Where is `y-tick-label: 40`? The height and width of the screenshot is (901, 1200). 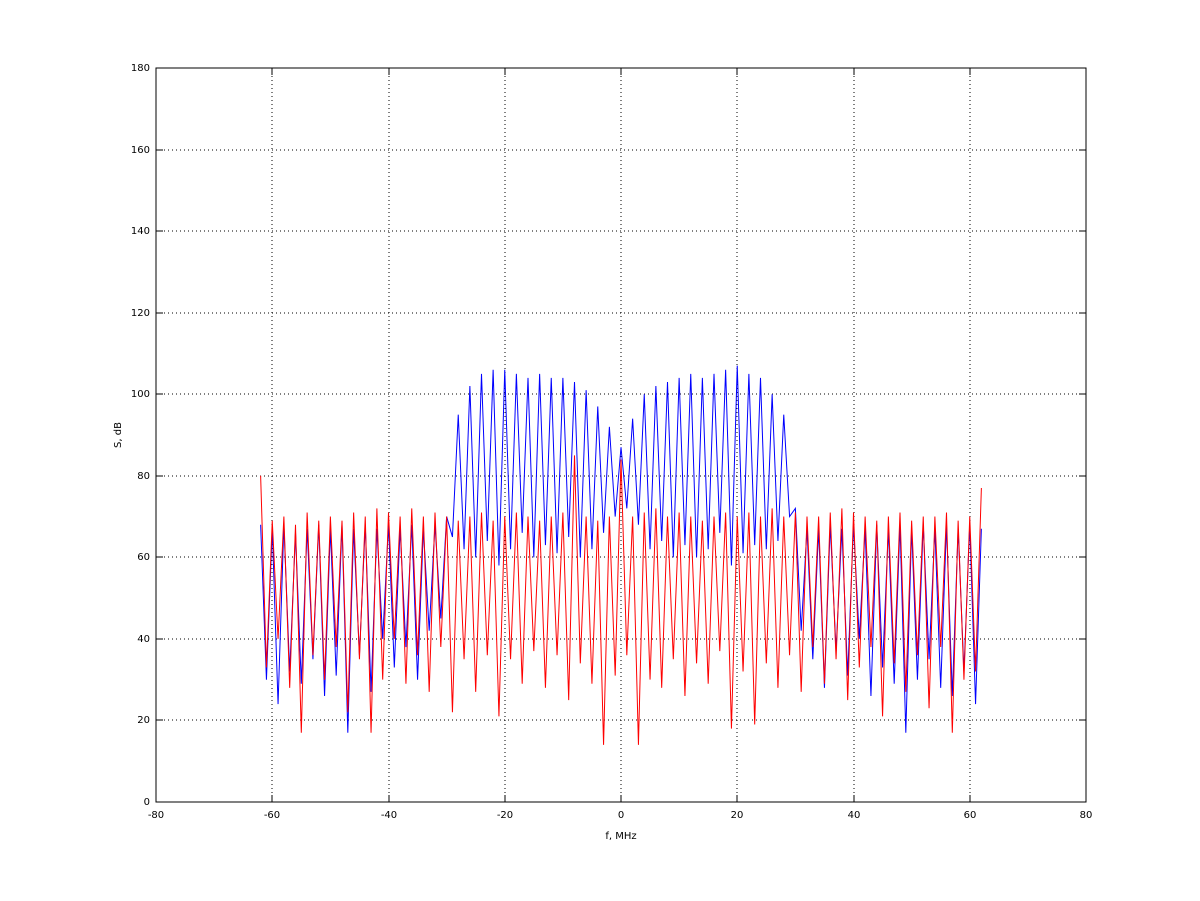
y-tick-label: 40 is located at coordinates (143, 639).